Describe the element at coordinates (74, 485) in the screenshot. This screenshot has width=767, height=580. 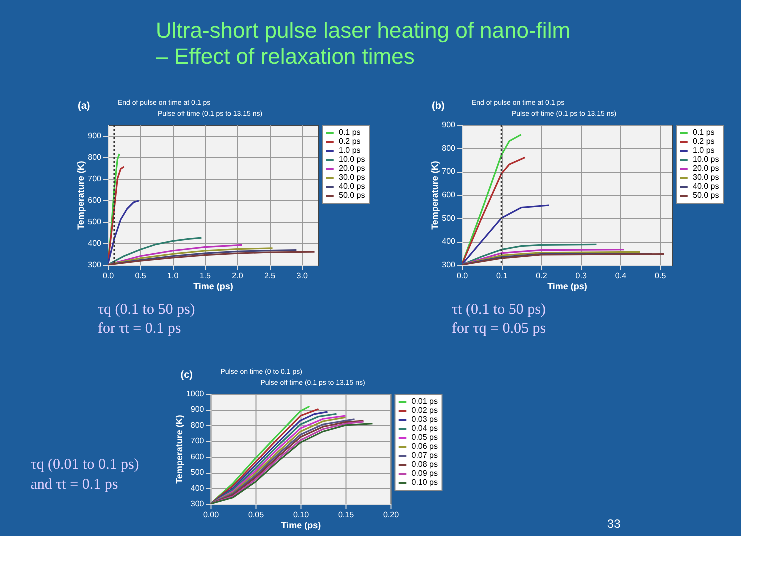
I see `text: and τt = 0.1 ps` at that location.